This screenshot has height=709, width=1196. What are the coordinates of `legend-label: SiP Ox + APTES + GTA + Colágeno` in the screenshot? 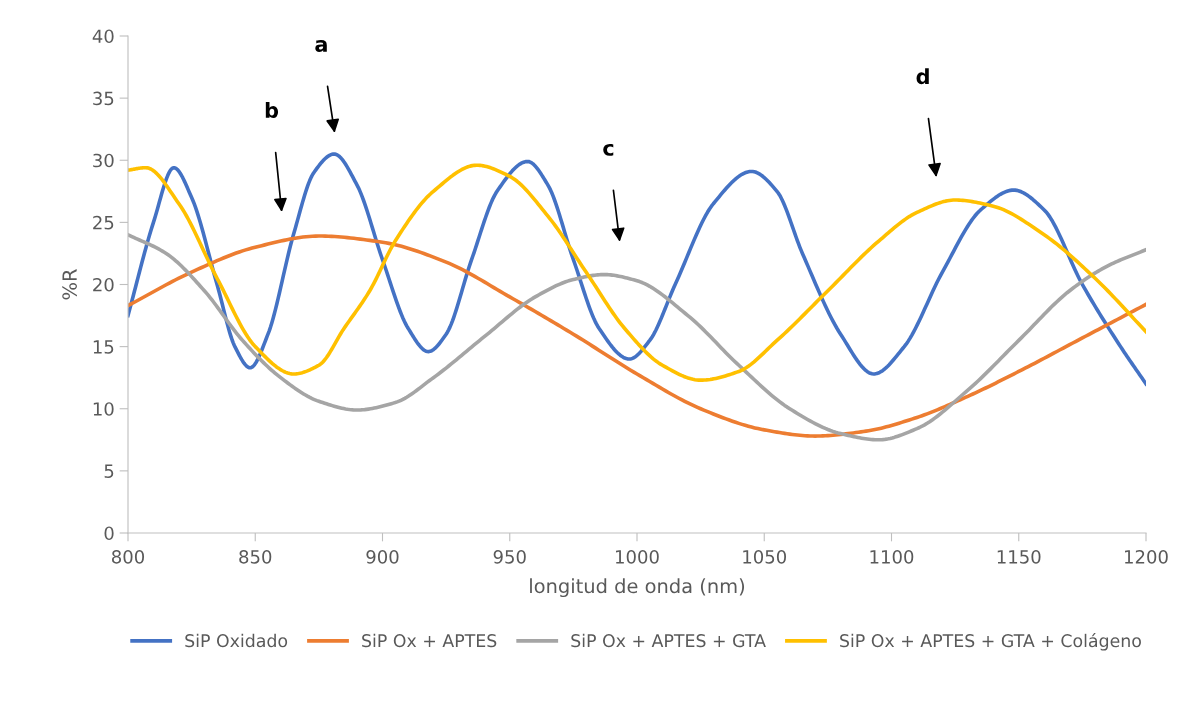 It's located at (990, 642).